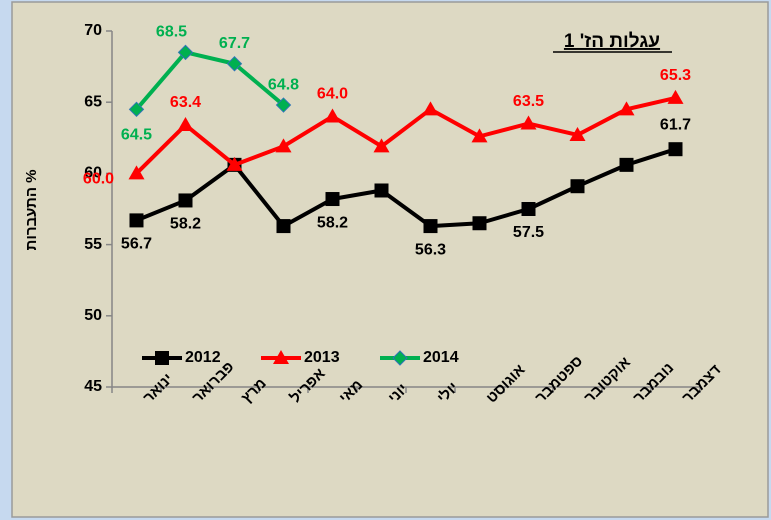 The image size is (771, 520). I want to click on data-label: 63.4, so click(185, 102).